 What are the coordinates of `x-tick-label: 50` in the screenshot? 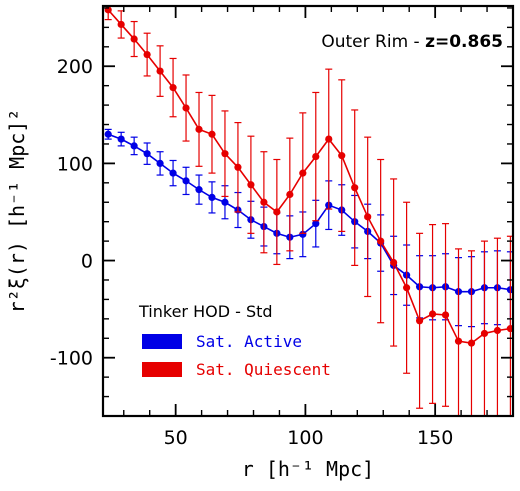 It's located at (176, 438).